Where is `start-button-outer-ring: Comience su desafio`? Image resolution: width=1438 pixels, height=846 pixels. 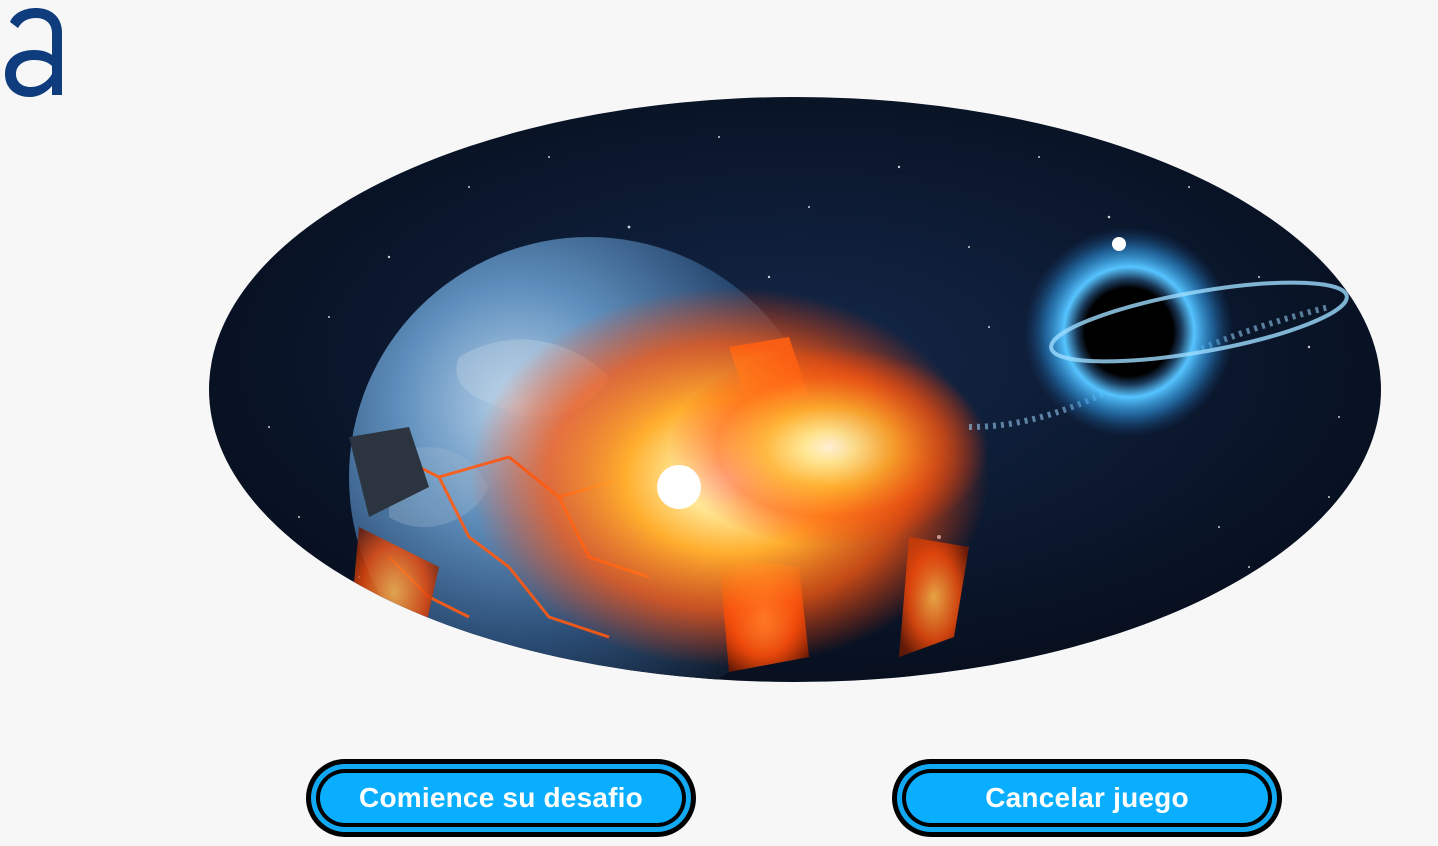 start-button-outer-ring: Comience su desafio is located at coordinates (501, 798).